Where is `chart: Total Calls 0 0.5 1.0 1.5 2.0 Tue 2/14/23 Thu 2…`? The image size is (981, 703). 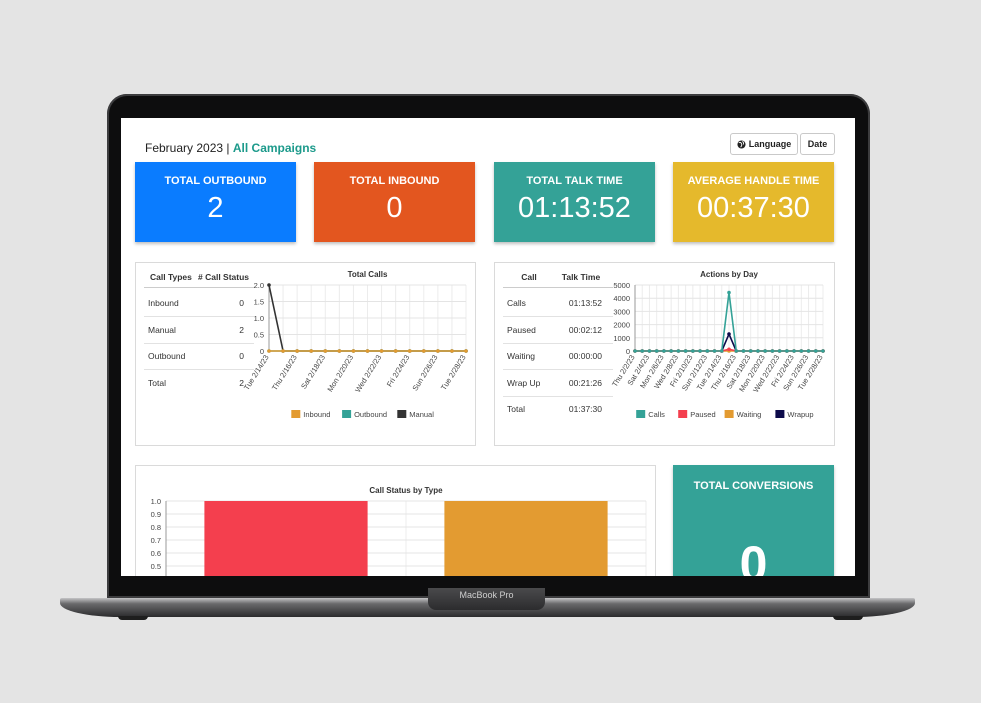 chart: Total Calls 0 0.5 1.0 1.5 2.0 Tue 2/14/23 Thu 2… is located at coordinates (355, 344).